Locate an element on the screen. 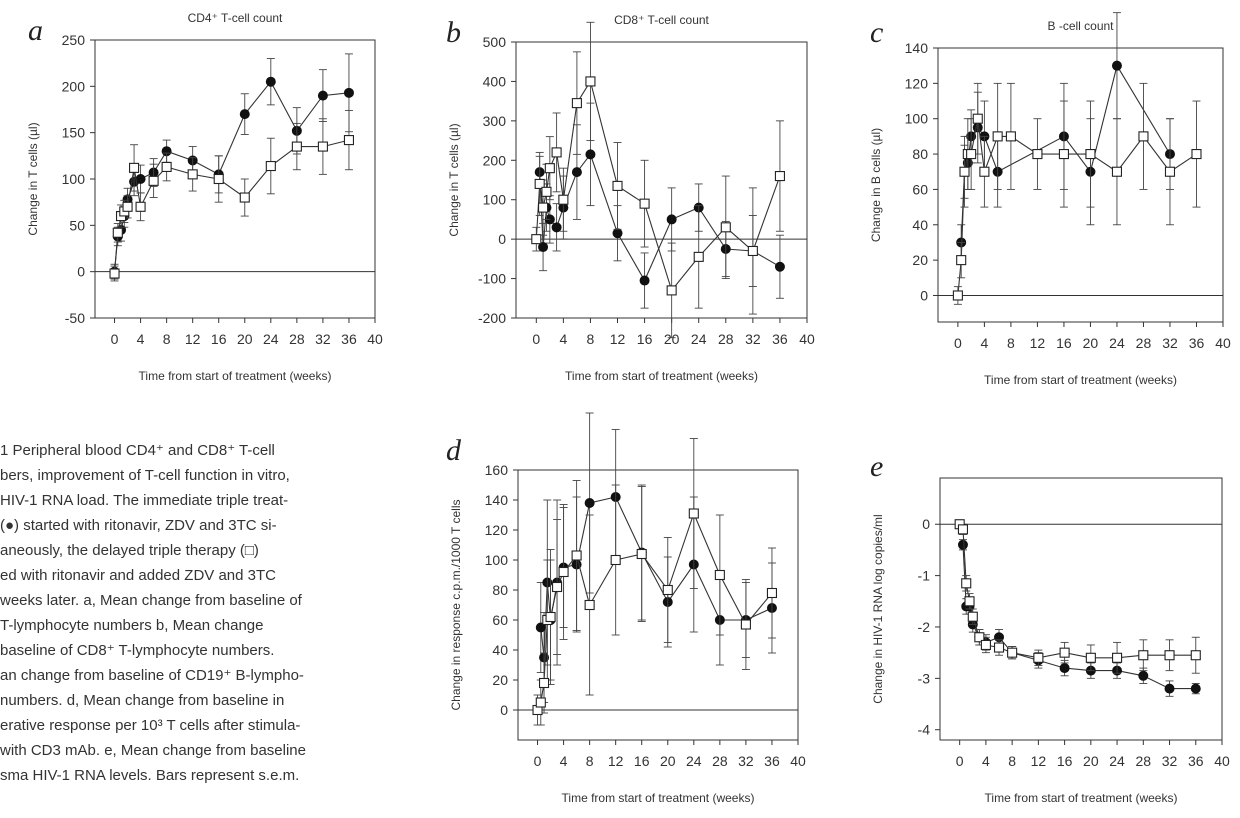  panel-letter: b is located at coordinates (453, 32).